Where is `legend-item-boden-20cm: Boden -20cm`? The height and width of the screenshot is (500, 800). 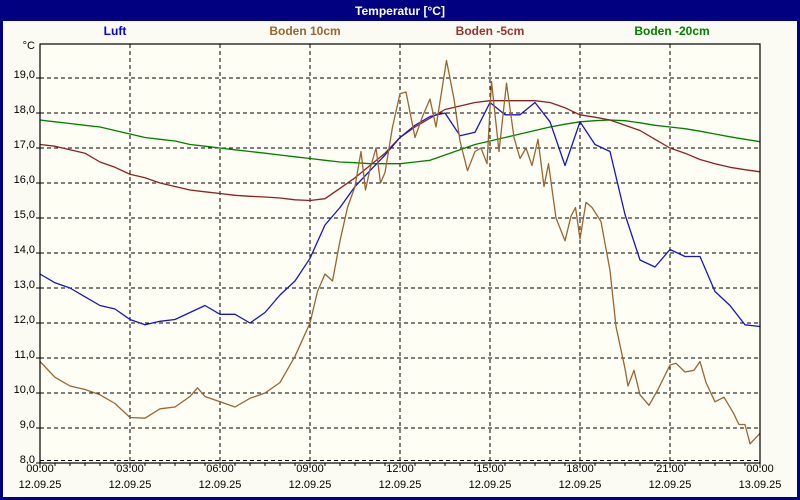 legend-item-boden-20cm: Boden -20cm is located at coordinates (672, 31).